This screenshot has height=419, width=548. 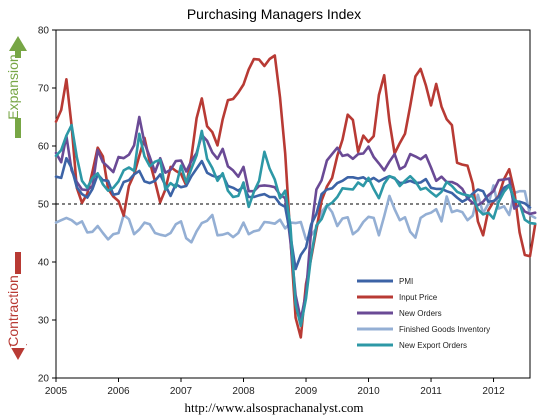 I want to click on expansion-label-backing, so click(x=18, y=88).